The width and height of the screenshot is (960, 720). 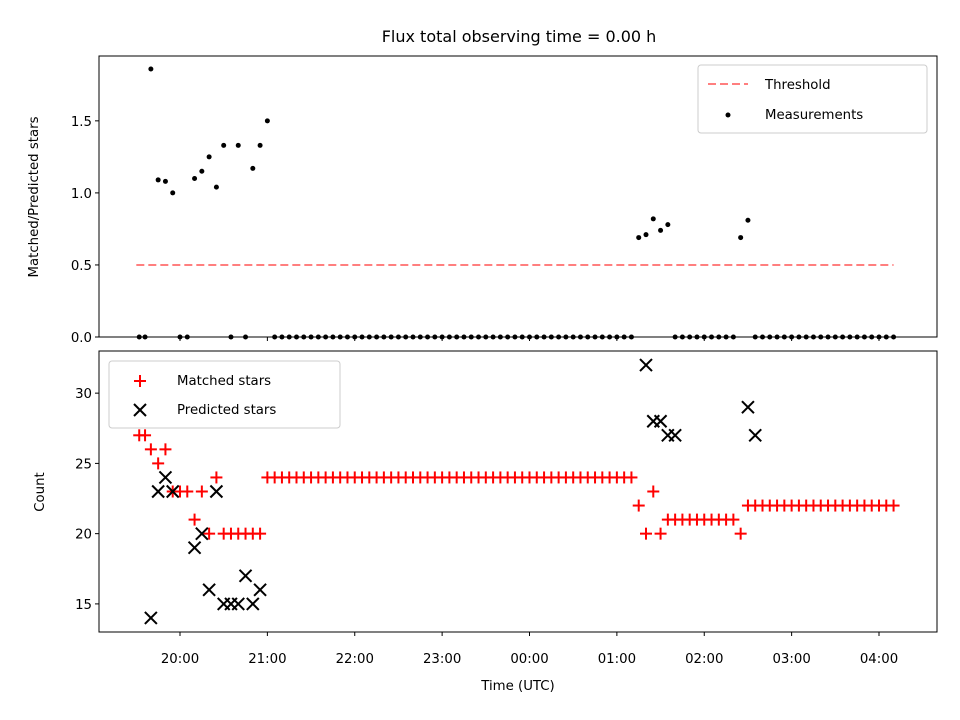 What do you see at coordinates (83, 535) in the screenshot?
I see `count-y-tick-label: 20` at bounding box center [83, 535].